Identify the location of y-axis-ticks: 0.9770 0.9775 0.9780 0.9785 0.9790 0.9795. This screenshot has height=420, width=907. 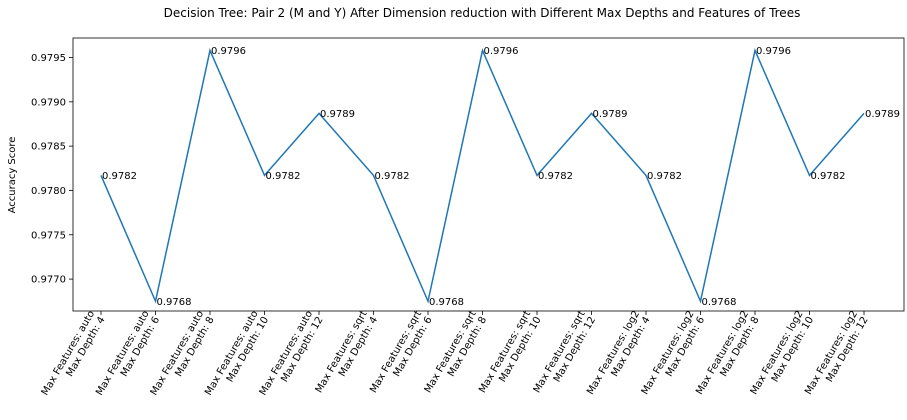
(52, 169).